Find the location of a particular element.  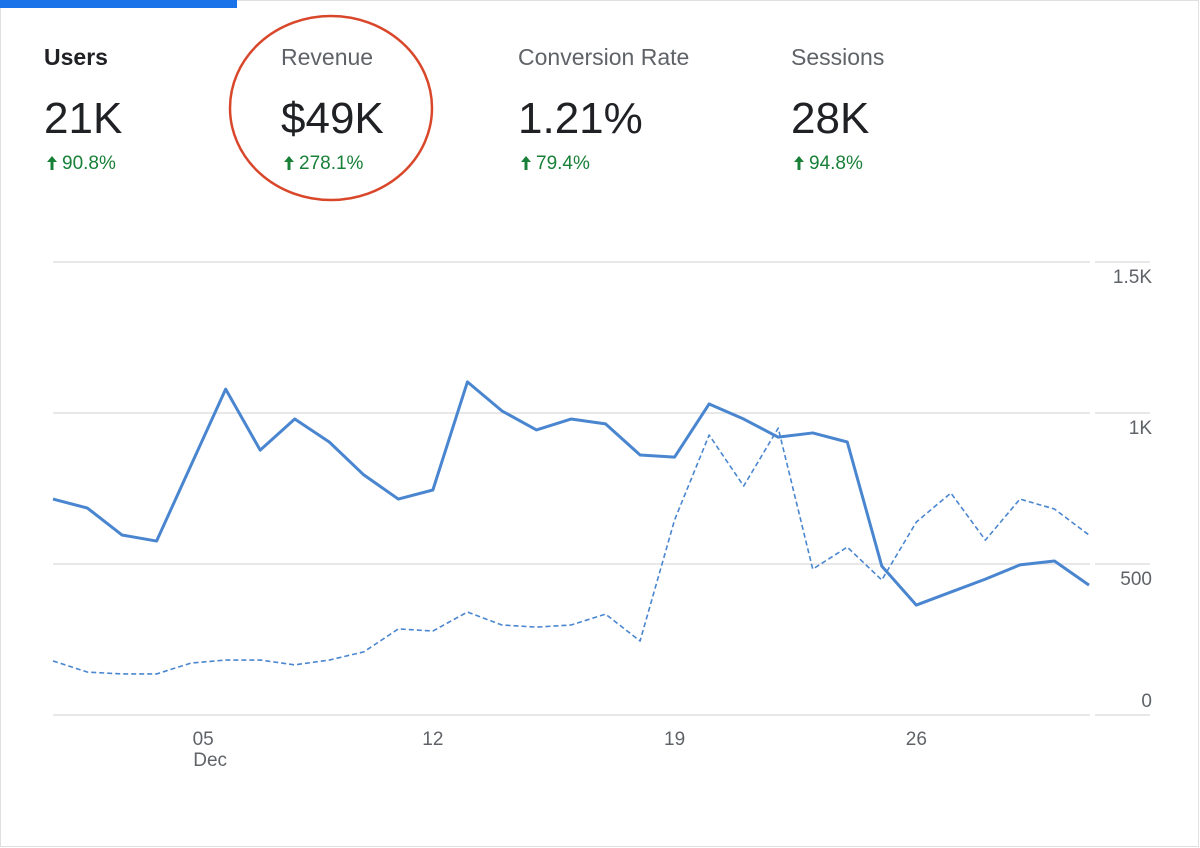

x-tick-label: 05 is located at coordinates (203, 739).